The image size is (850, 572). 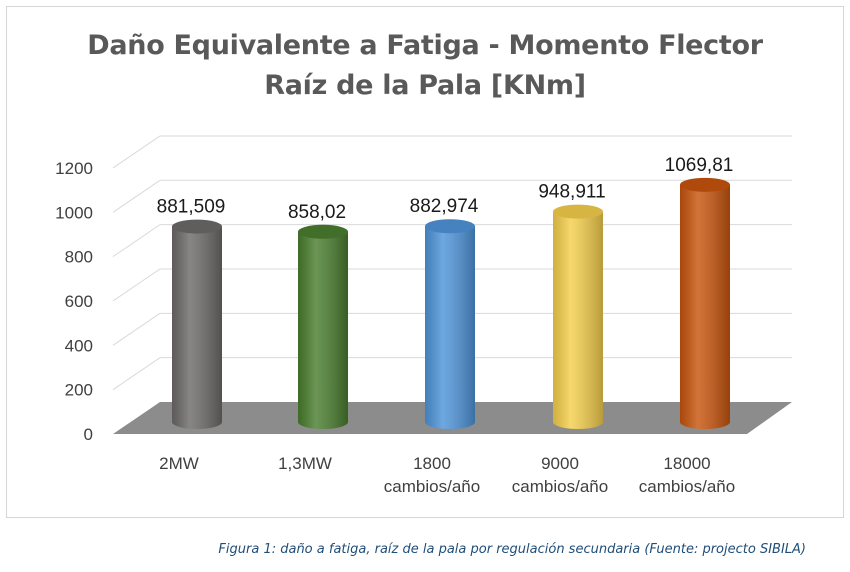 I want to click on x-category-label: 1800, so click(x=432, y=463).